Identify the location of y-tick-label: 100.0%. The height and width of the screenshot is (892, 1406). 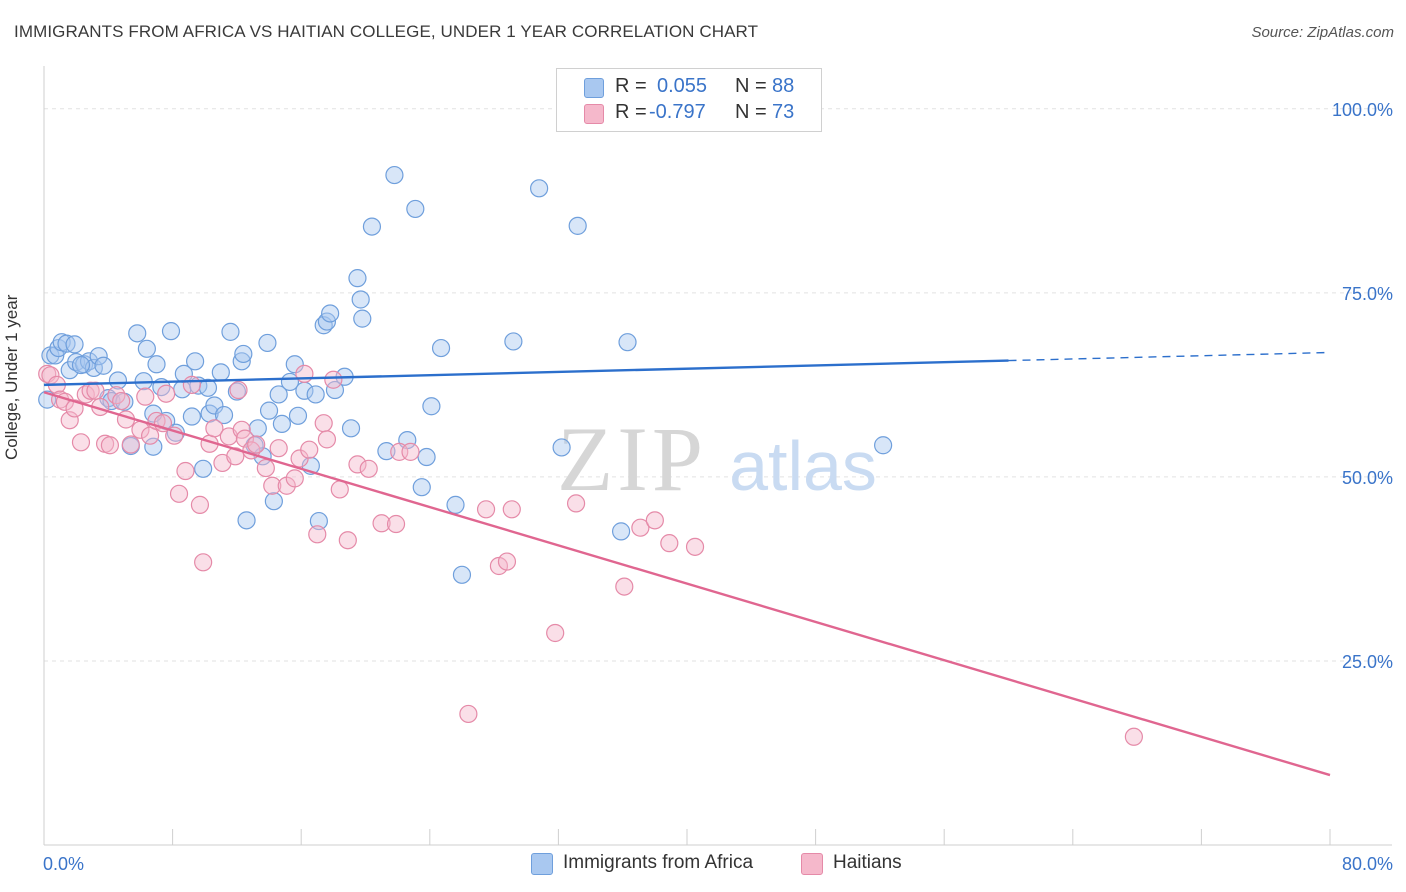
(1362, 110).